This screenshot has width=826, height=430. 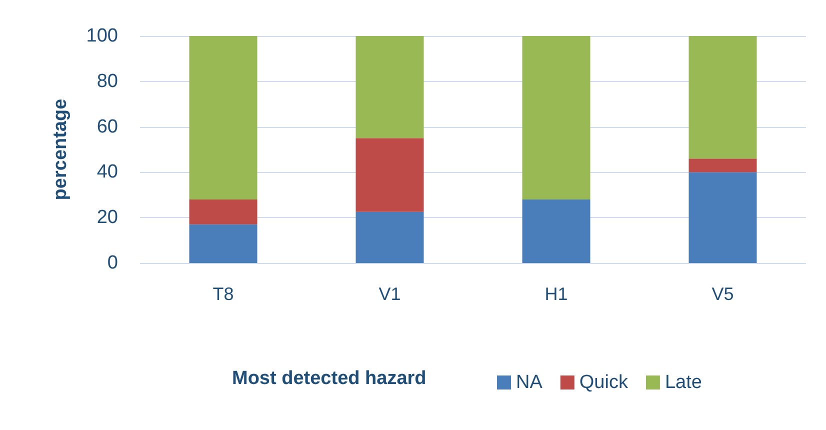 What do you see at coordinates (723, 294) in the screenshot?
I see `x-tick-label: V5` at bounding box center [723, 294].